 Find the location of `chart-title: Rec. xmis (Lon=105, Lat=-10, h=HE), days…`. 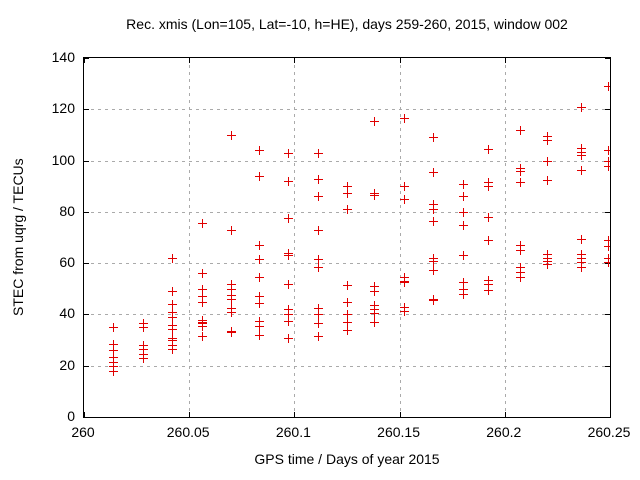

chart-title: Rec. xmis (Lon=105, Lat=-10, h=HE), days… is located at coordinates (347, 24).